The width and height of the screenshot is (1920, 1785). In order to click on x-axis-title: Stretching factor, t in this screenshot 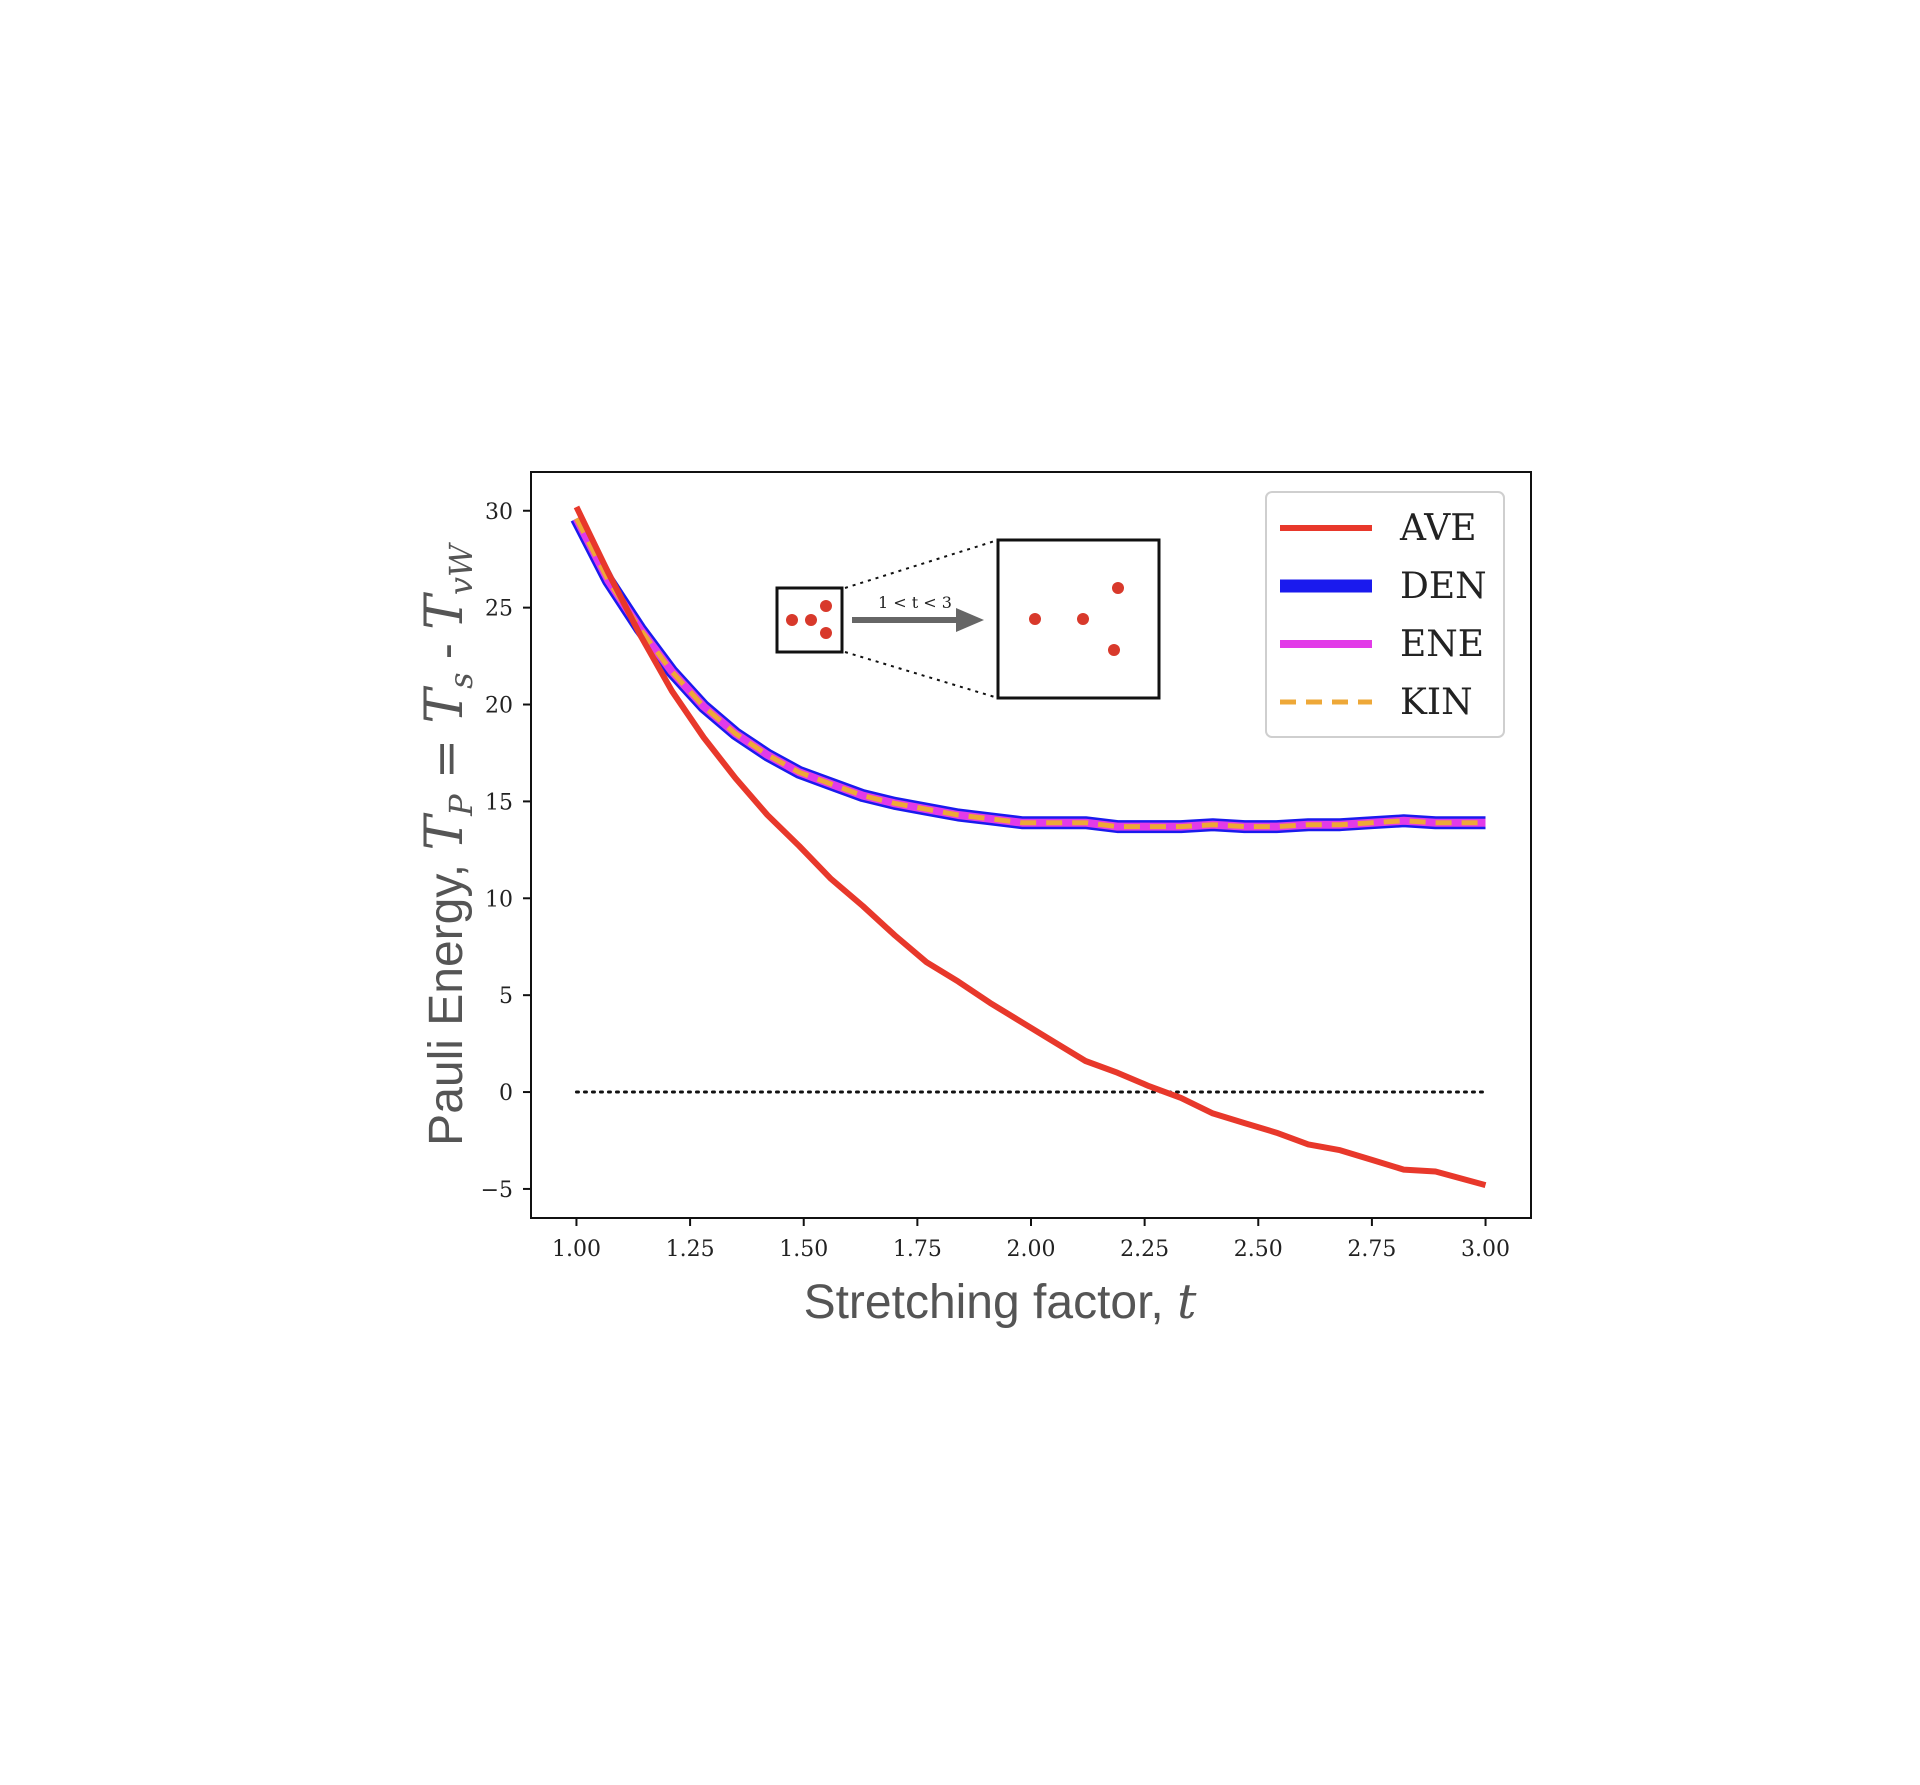, I will do `click(1001, 1302)`.